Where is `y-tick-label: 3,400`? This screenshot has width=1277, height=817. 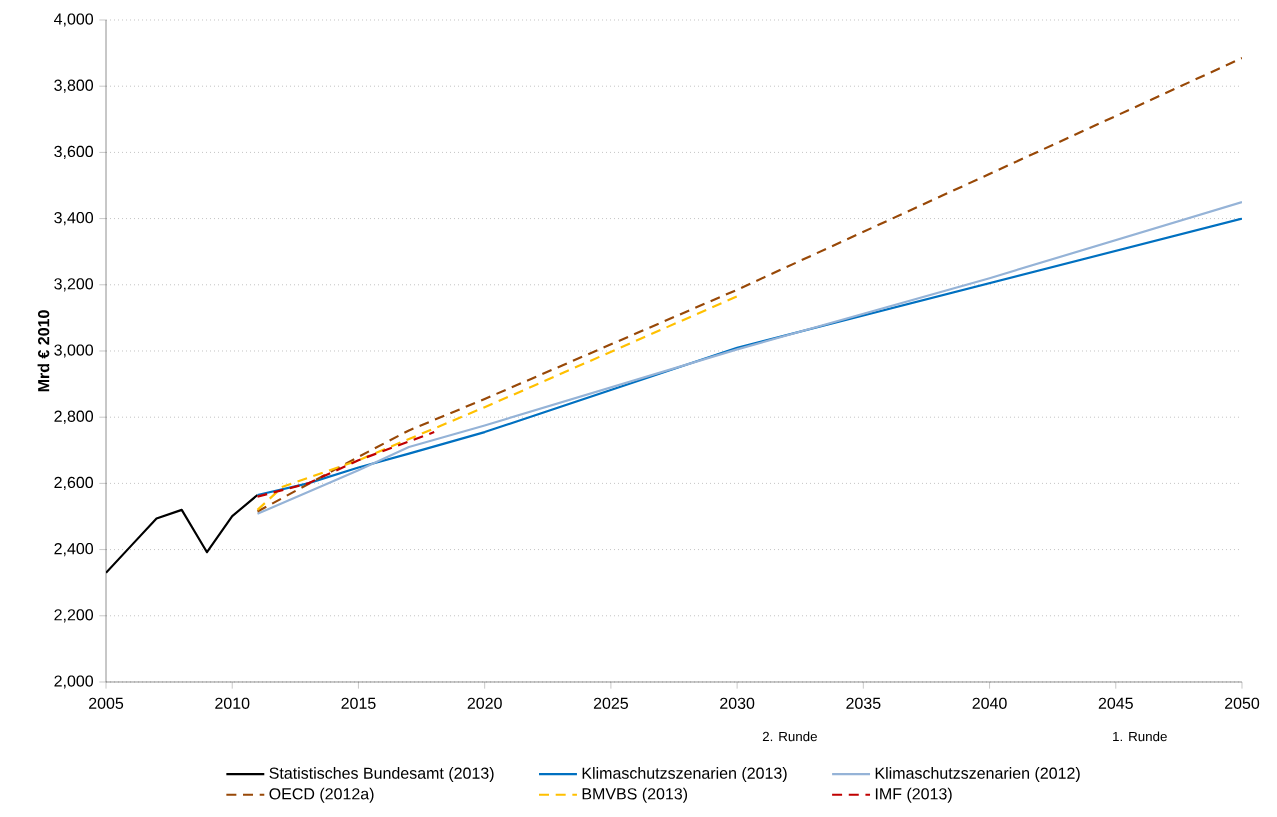 y-tick-label: 3,400 is located at coordinates (74, 218).